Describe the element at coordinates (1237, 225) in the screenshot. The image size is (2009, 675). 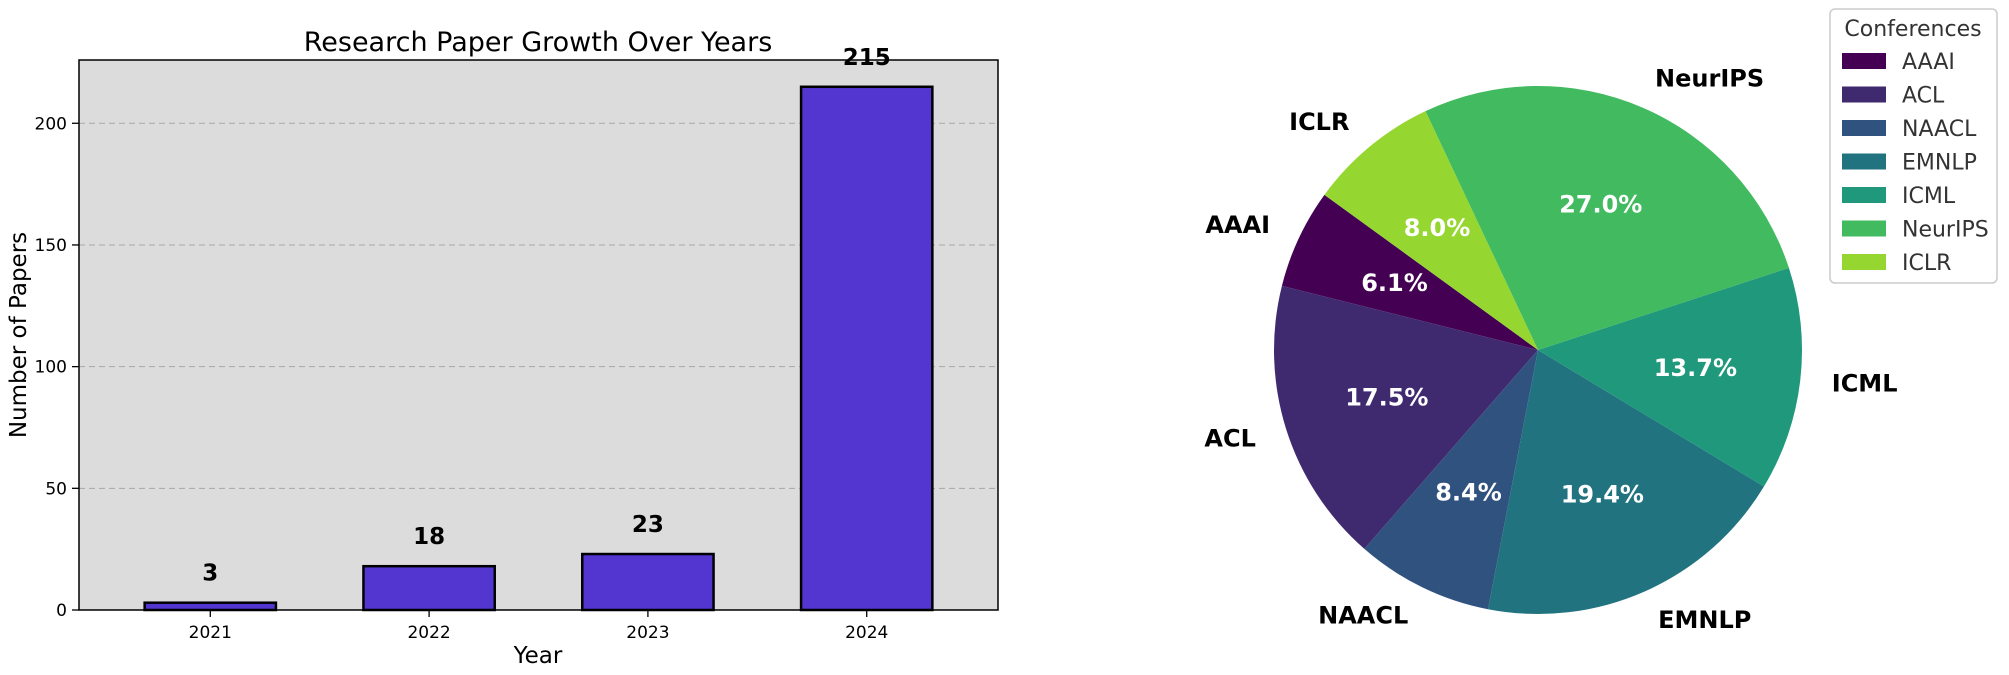
I see `pie-label: AAAI` at that location.